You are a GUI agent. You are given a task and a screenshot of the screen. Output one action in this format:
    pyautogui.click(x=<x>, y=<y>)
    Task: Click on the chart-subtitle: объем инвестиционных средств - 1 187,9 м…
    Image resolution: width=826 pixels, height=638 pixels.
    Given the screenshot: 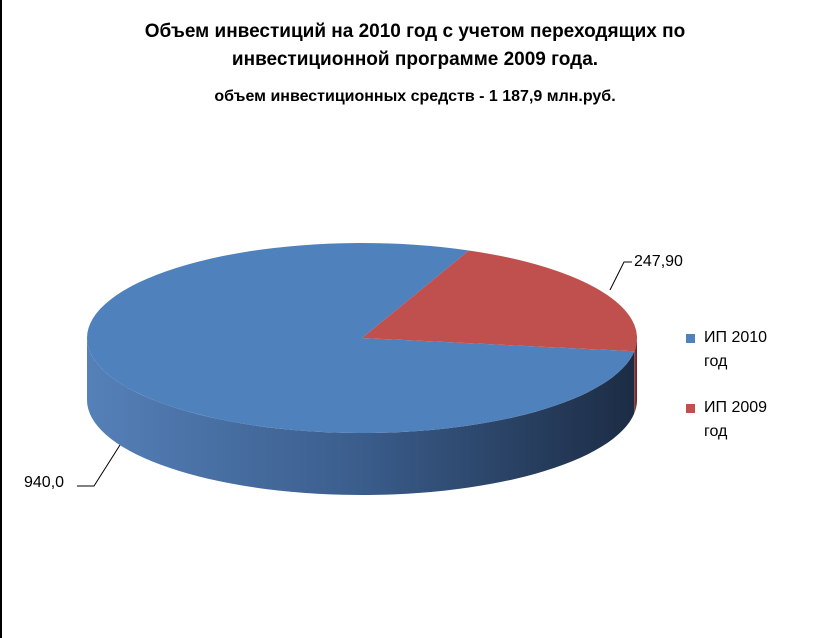 What is the action you would take?
    pyautogui.click(x=415, y=96)
    